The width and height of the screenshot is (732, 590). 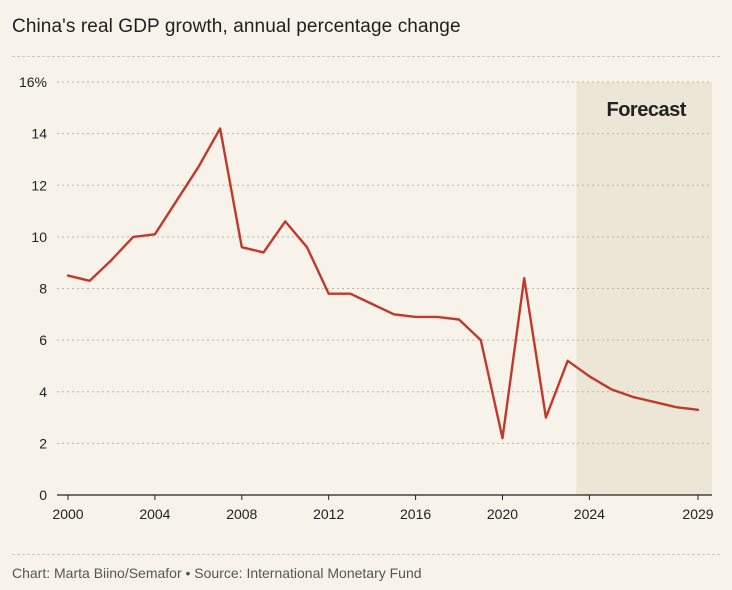 I want to click on y-tick-label: 8, so click(x=43, y=289).